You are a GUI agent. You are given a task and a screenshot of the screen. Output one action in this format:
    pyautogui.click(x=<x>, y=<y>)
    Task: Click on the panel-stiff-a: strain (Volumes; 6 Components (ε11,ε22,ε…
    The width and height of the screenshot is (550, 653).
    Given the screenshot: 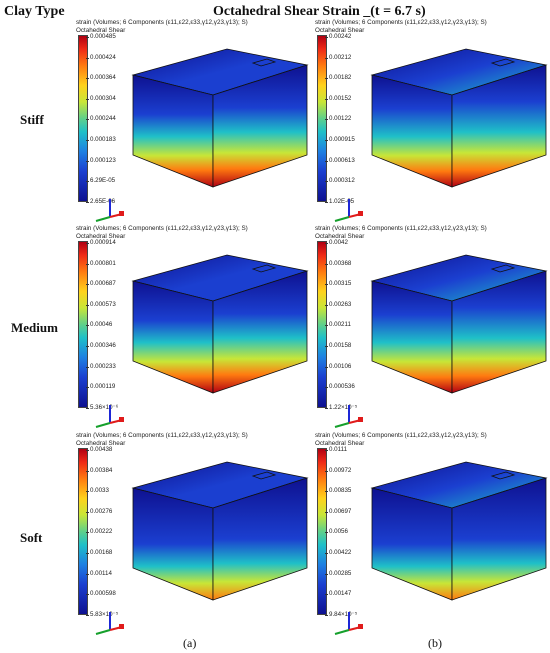 What is the action you would take?
    pyautogui.click(x=196, y=120)
    